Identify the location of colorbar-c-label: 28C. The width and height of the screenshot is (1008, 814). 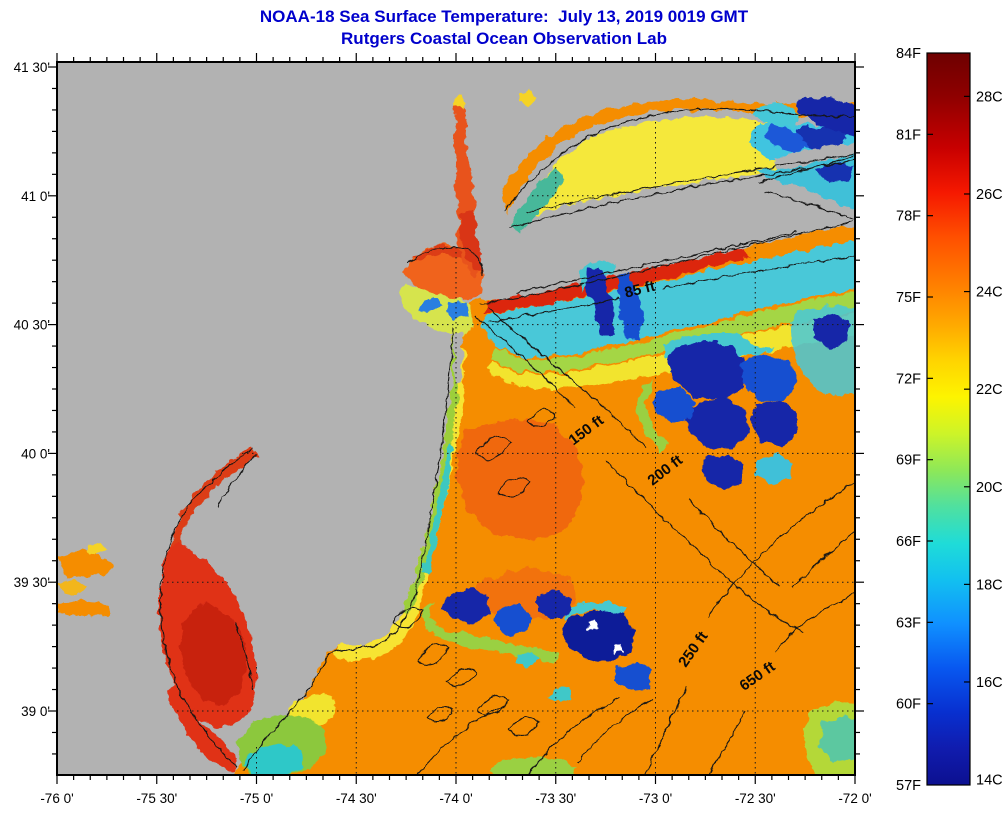
(989, 97).